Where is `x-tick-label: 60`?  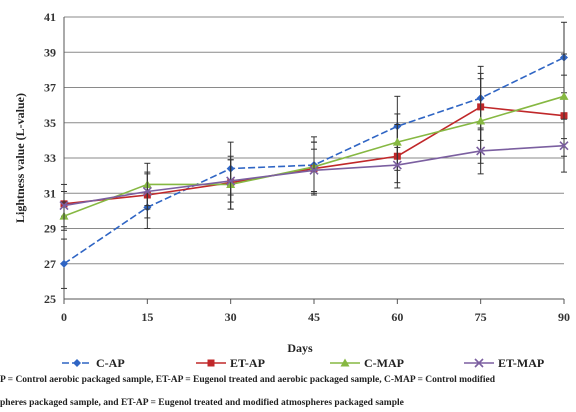 x-tick-label: 60 is located at coordinates (397, 317).